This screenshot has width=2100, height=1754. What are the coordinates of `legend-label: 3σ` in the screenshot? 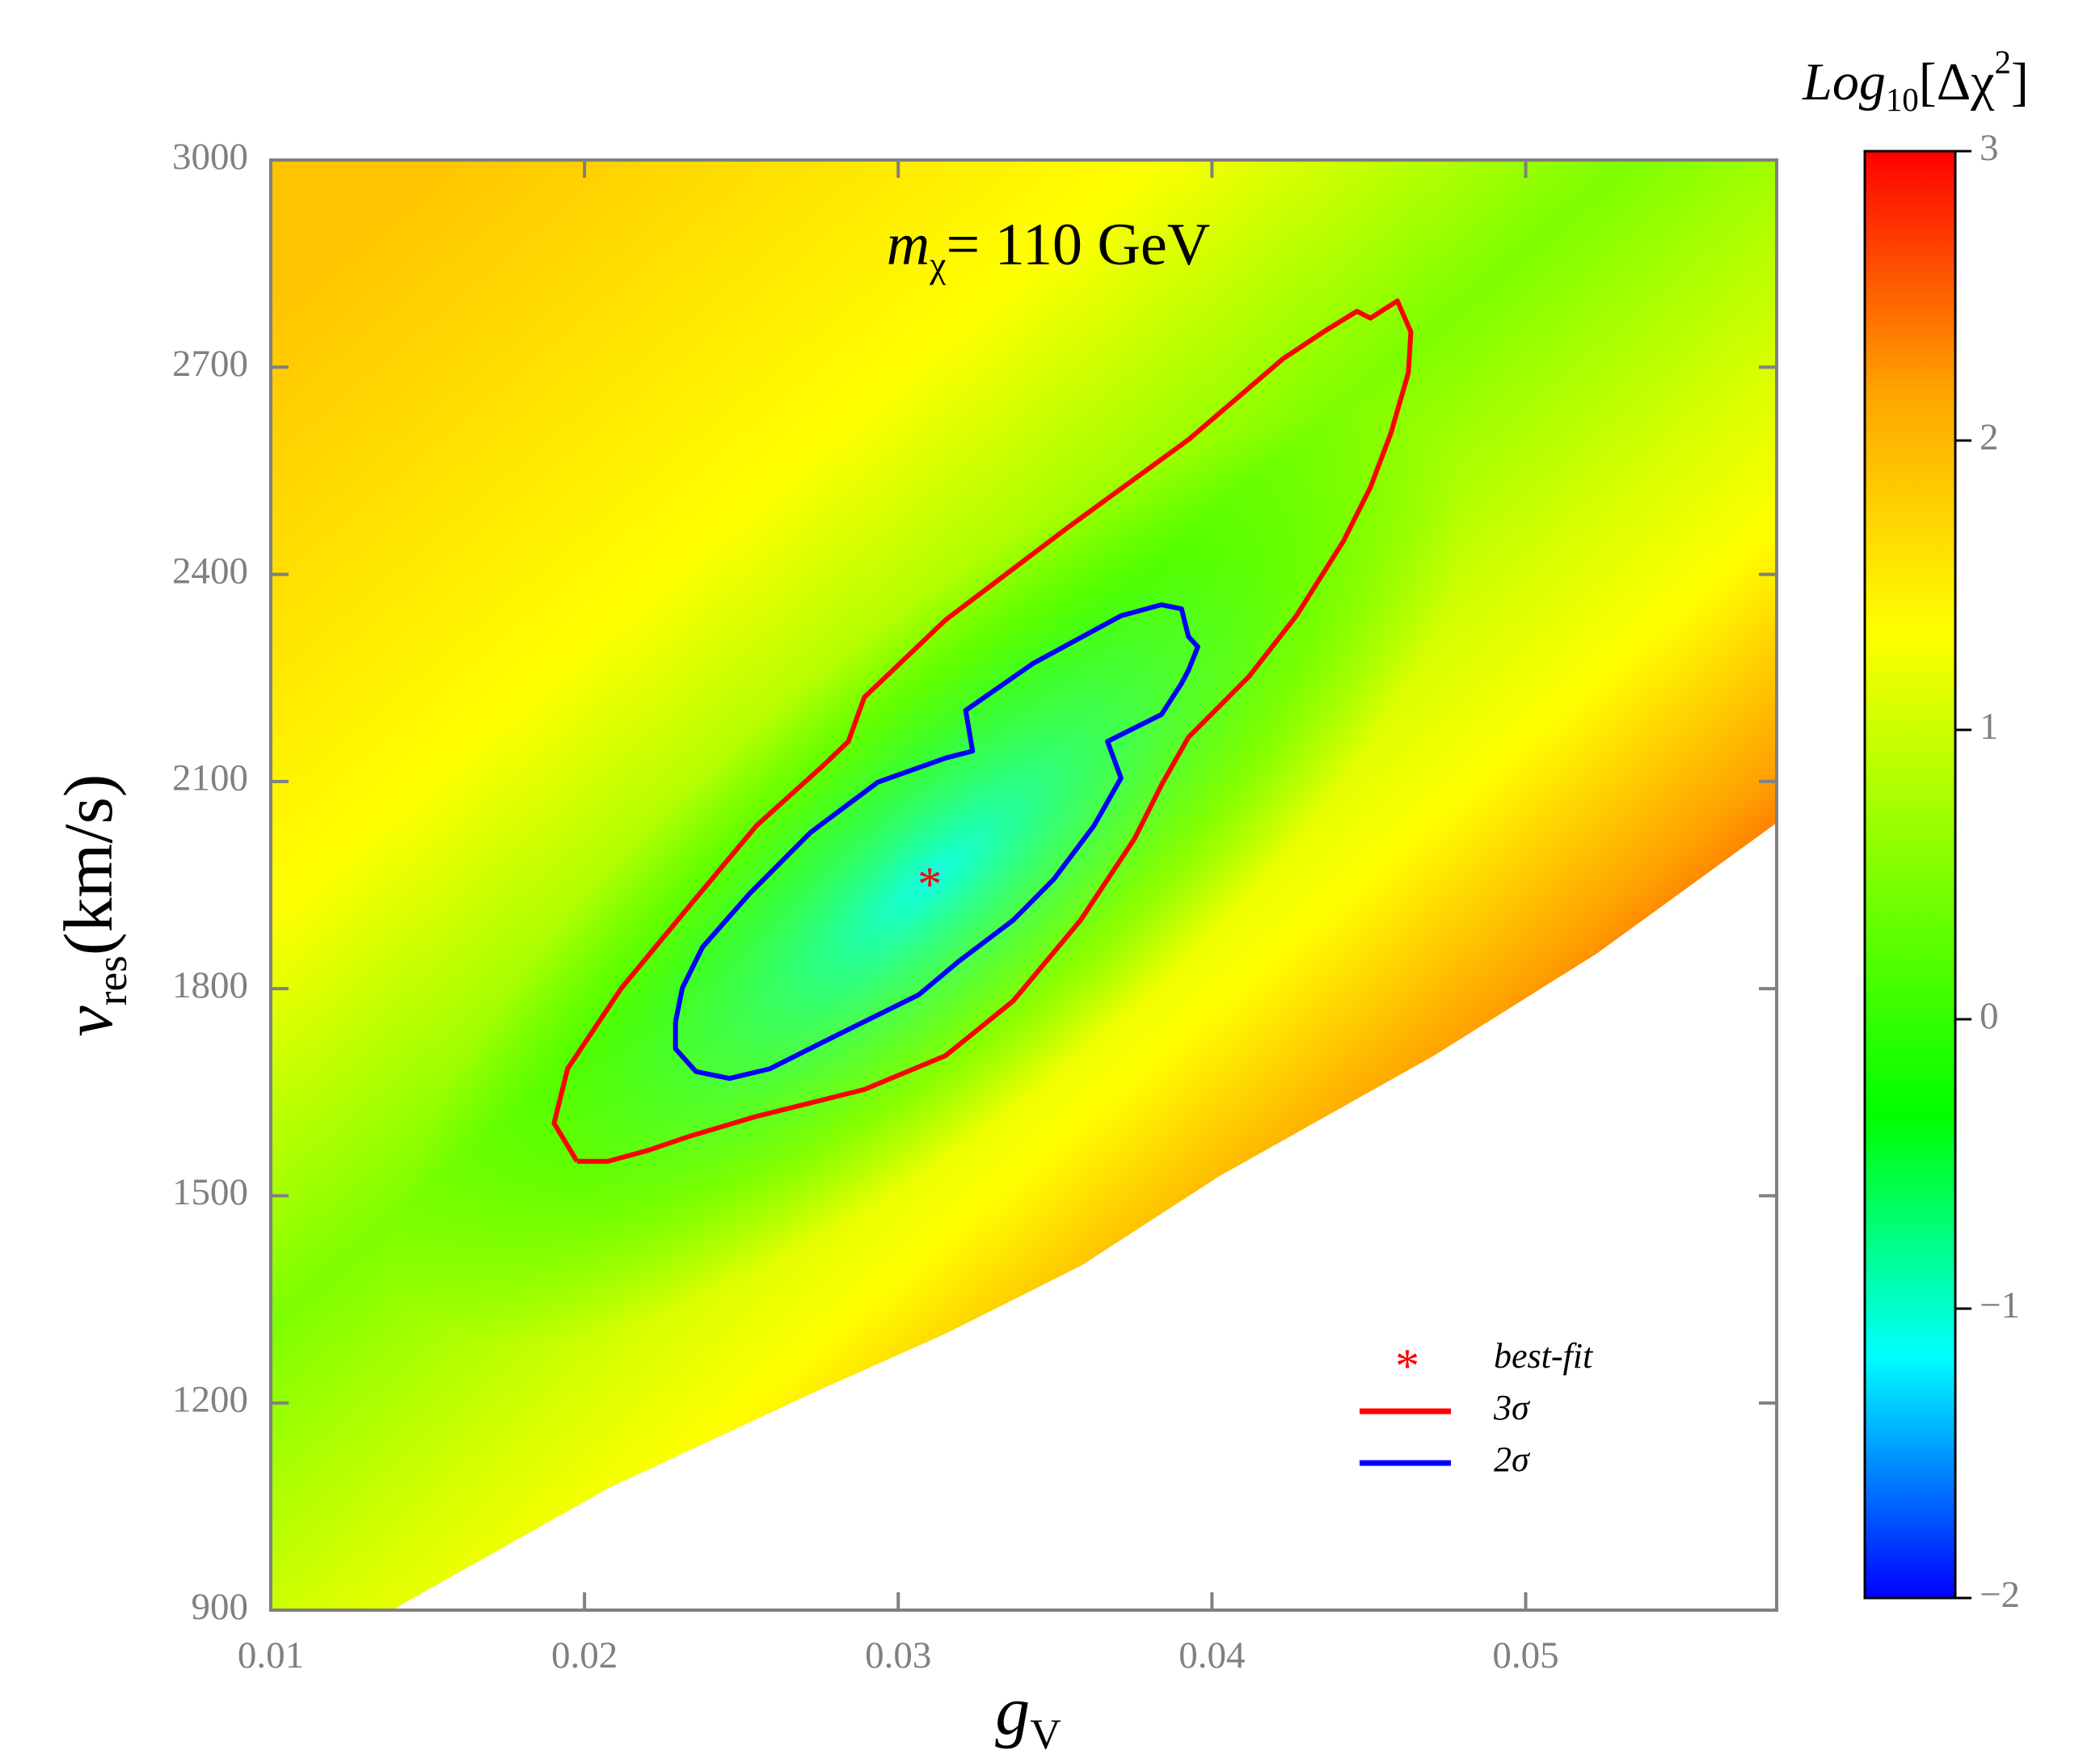 It's located at (1512, 1407).